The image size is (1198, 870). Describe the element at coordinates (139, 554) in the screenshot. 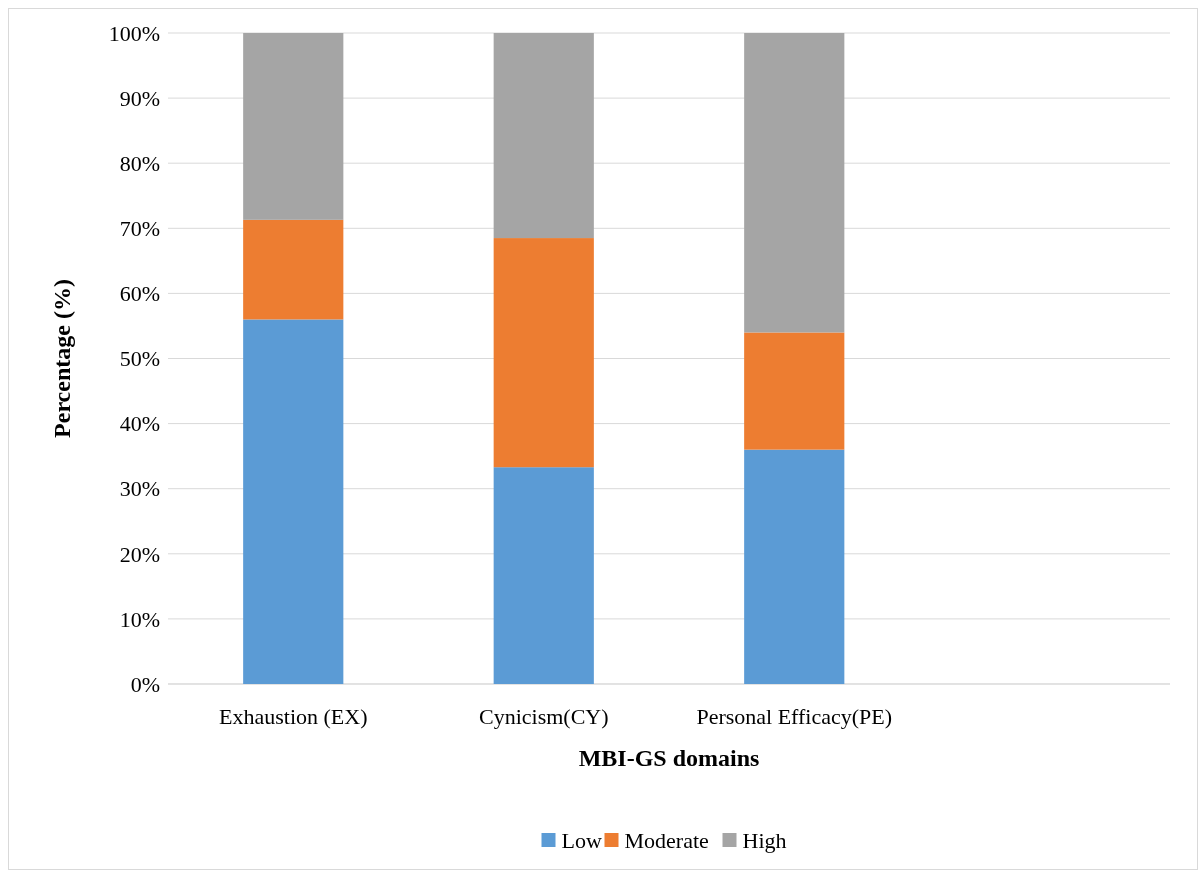

I see `y-tick-label: 20%` at that location.